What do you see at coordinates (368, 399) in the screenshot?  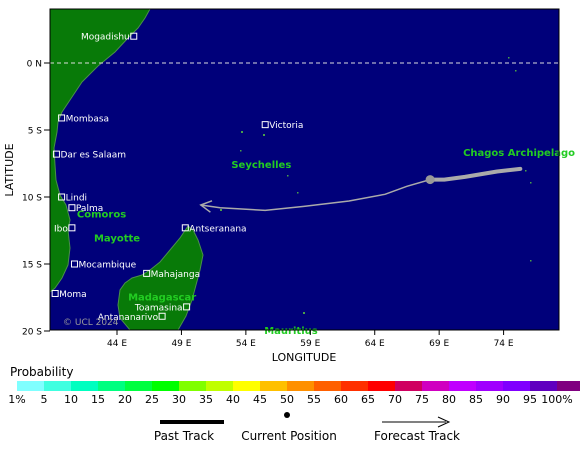 I see `legend-tick-label: 65` at bounding box center [368, 399].